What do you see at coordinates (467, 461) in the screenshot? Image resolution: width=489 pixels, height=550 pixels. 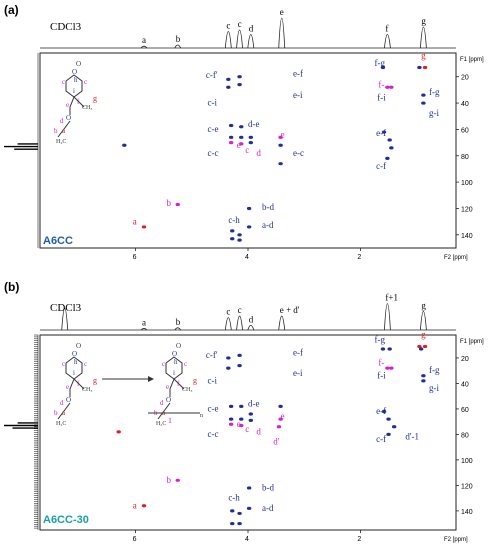 I see `y-tick-label: 100` at bounding box center [467, 461].